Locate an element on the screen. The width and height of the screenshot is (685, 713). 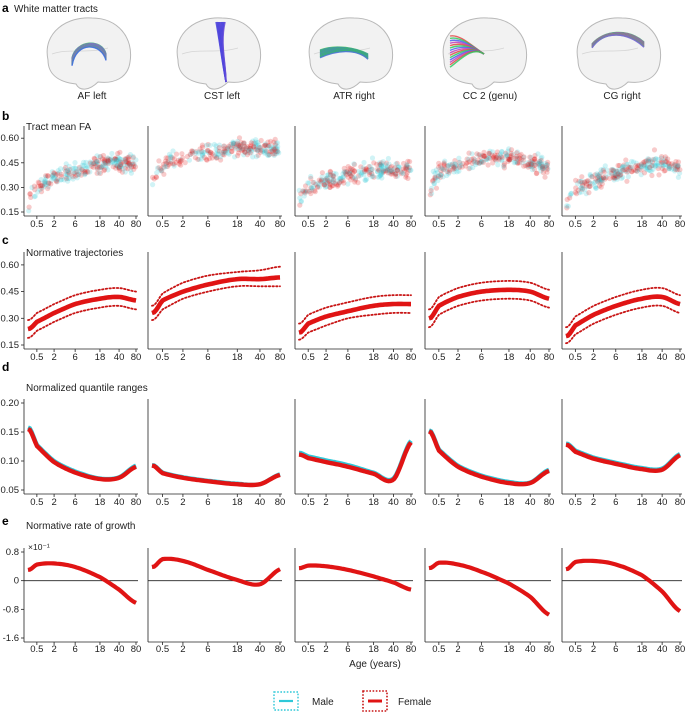
quantile-panel-1: 0.5 2 6 18 40 80 is located at coordinates (216, 453).